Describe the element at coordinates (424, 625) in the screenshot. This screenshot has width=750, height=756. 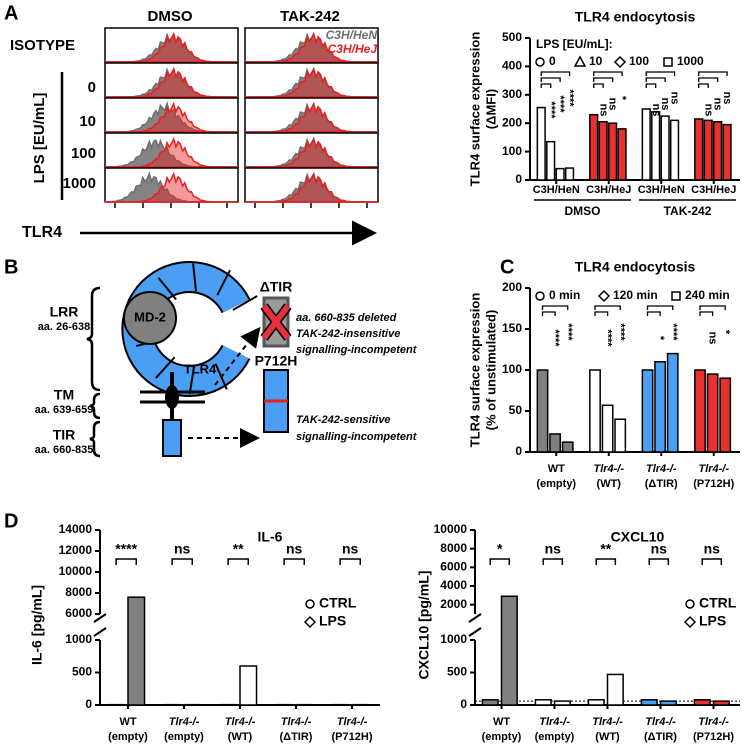
I see `text: CXCL10 [pg/mL]` at that location.